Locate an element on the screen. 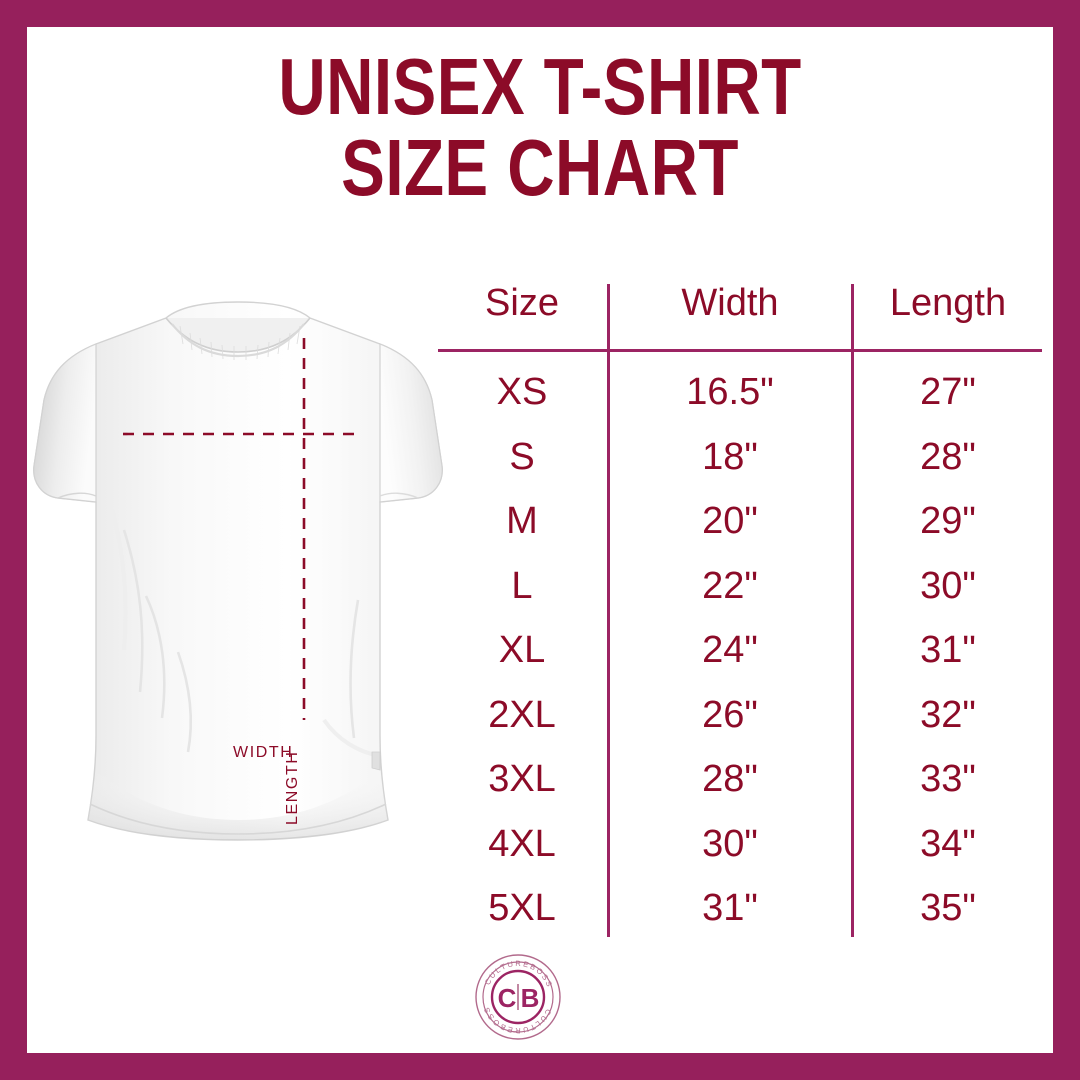 The image size is (1080, 1080). measurement-guides is located at coordinates (240, 529).